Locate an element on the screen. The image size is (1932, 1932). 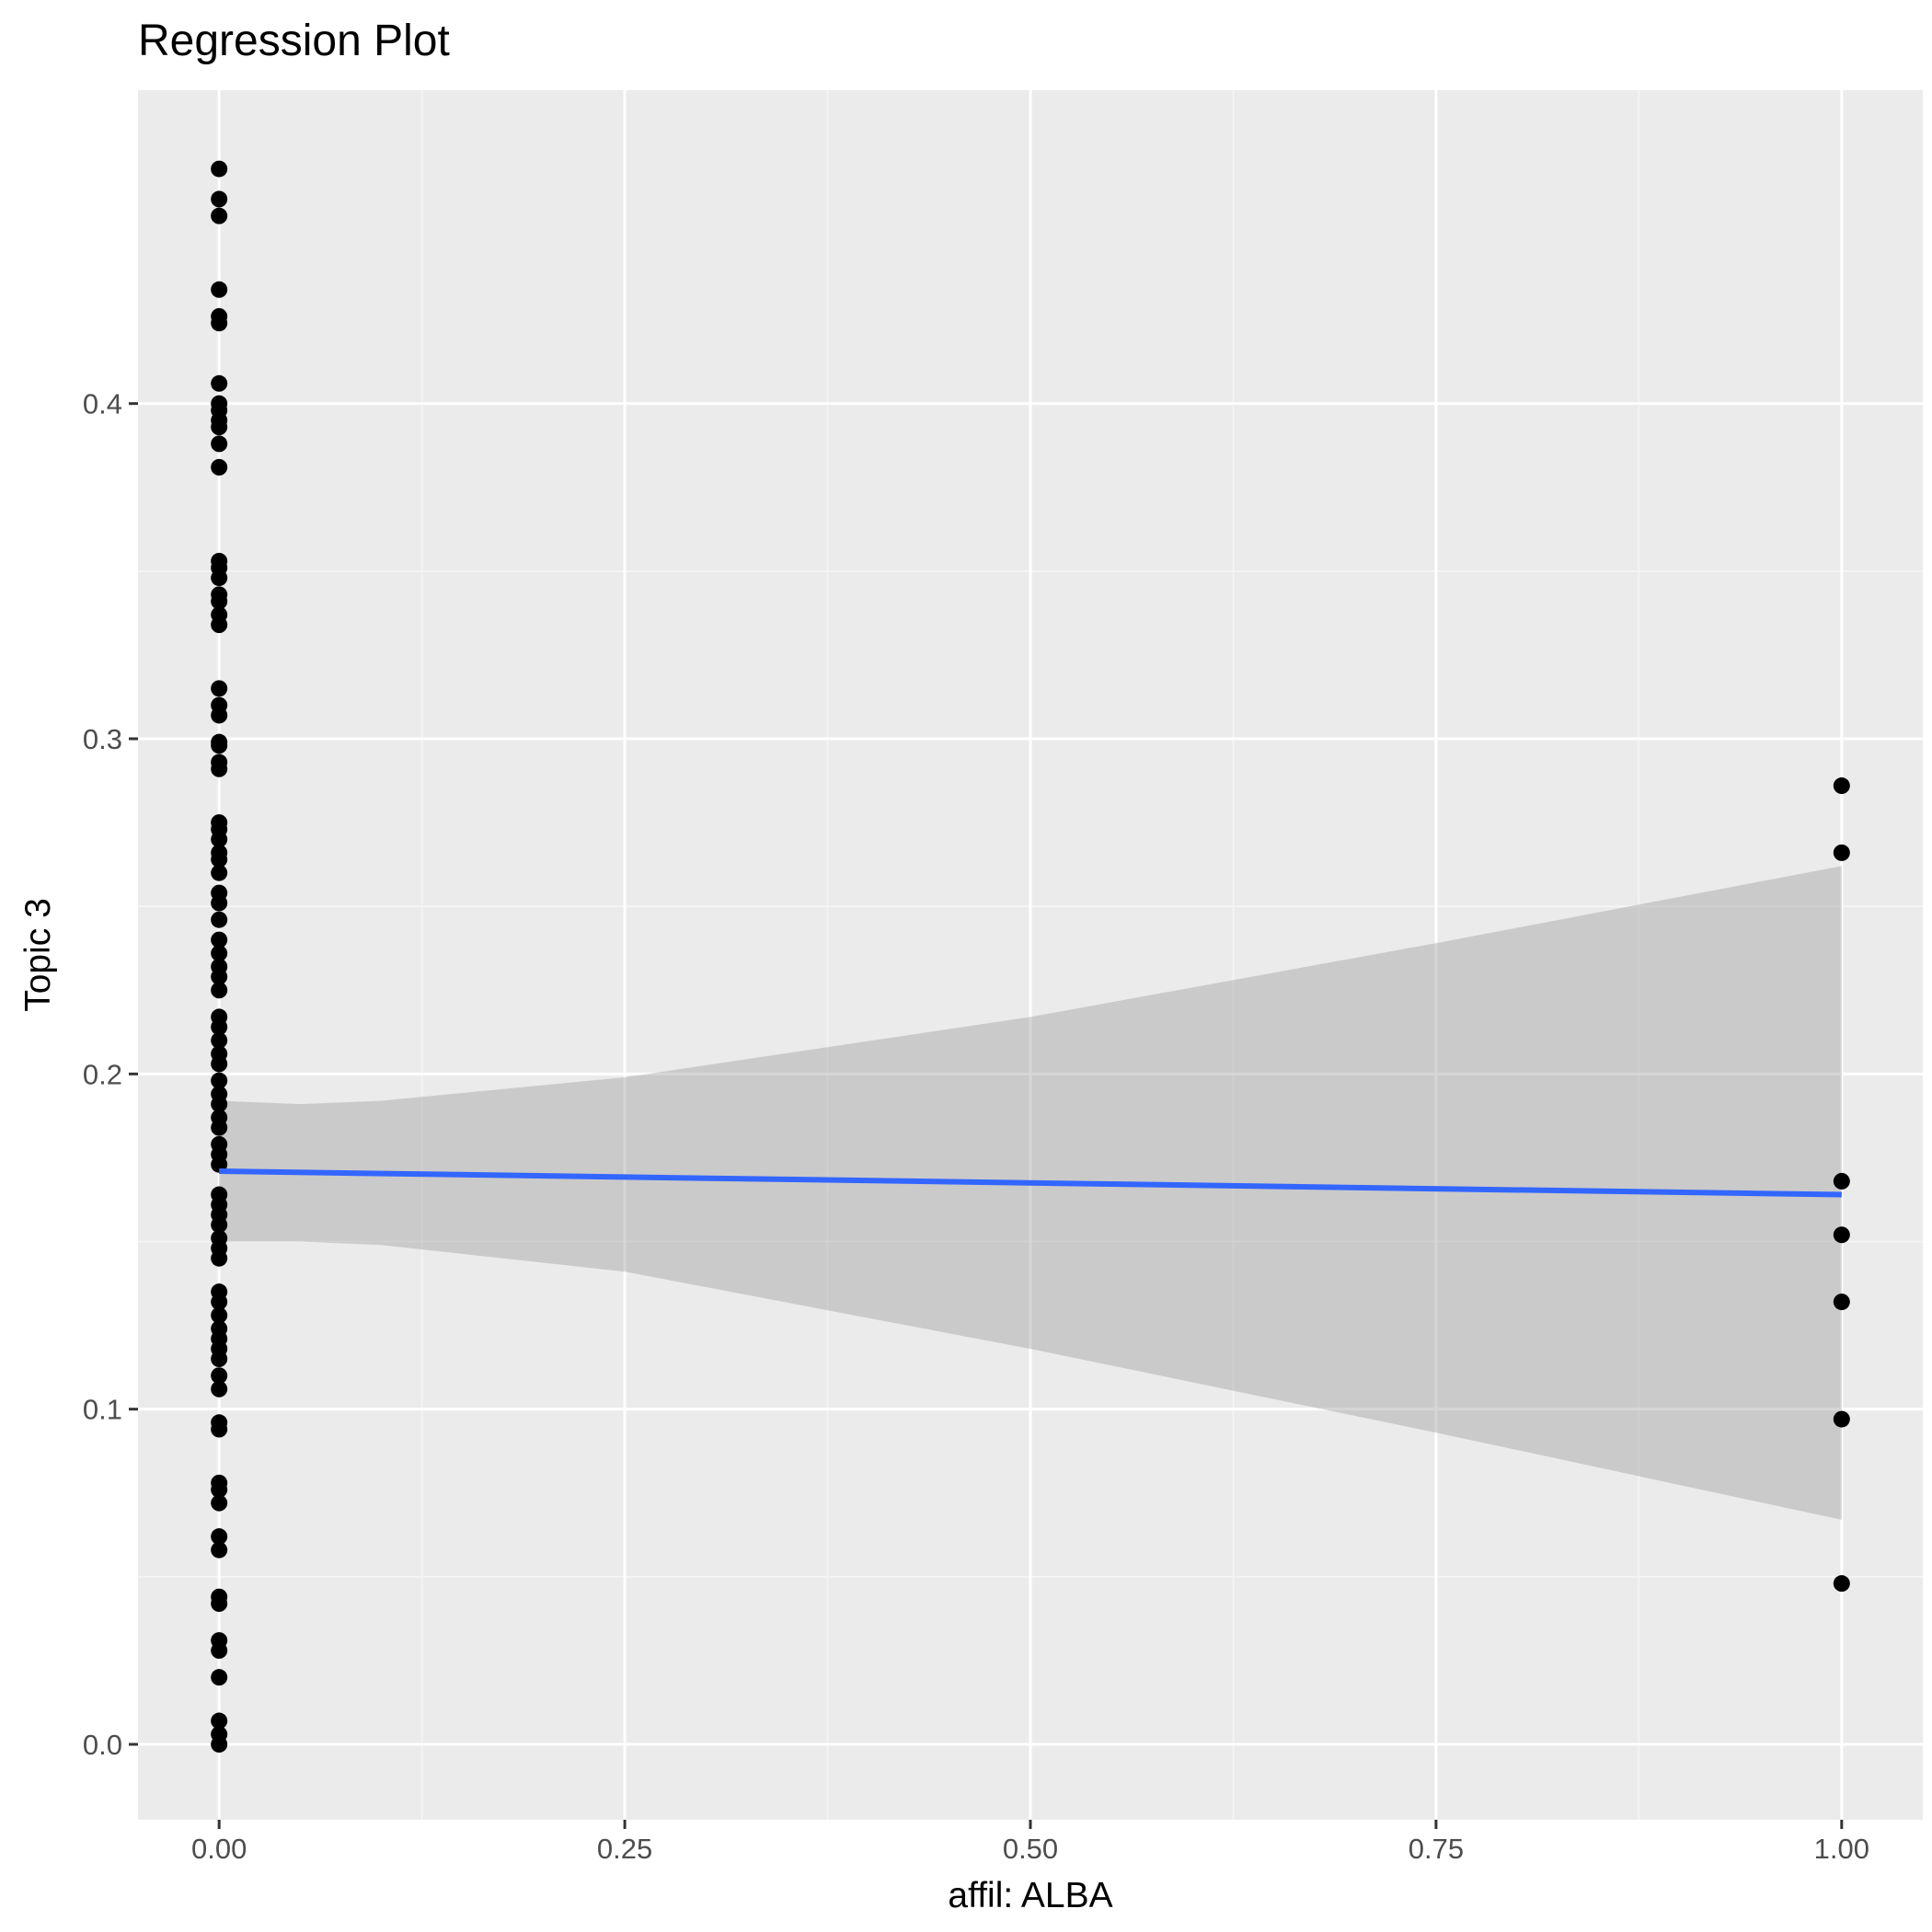
x-axis-ticks: 0.00 0.25 0.50 0.75 1.00 is located at coordinates (1030, 1842).